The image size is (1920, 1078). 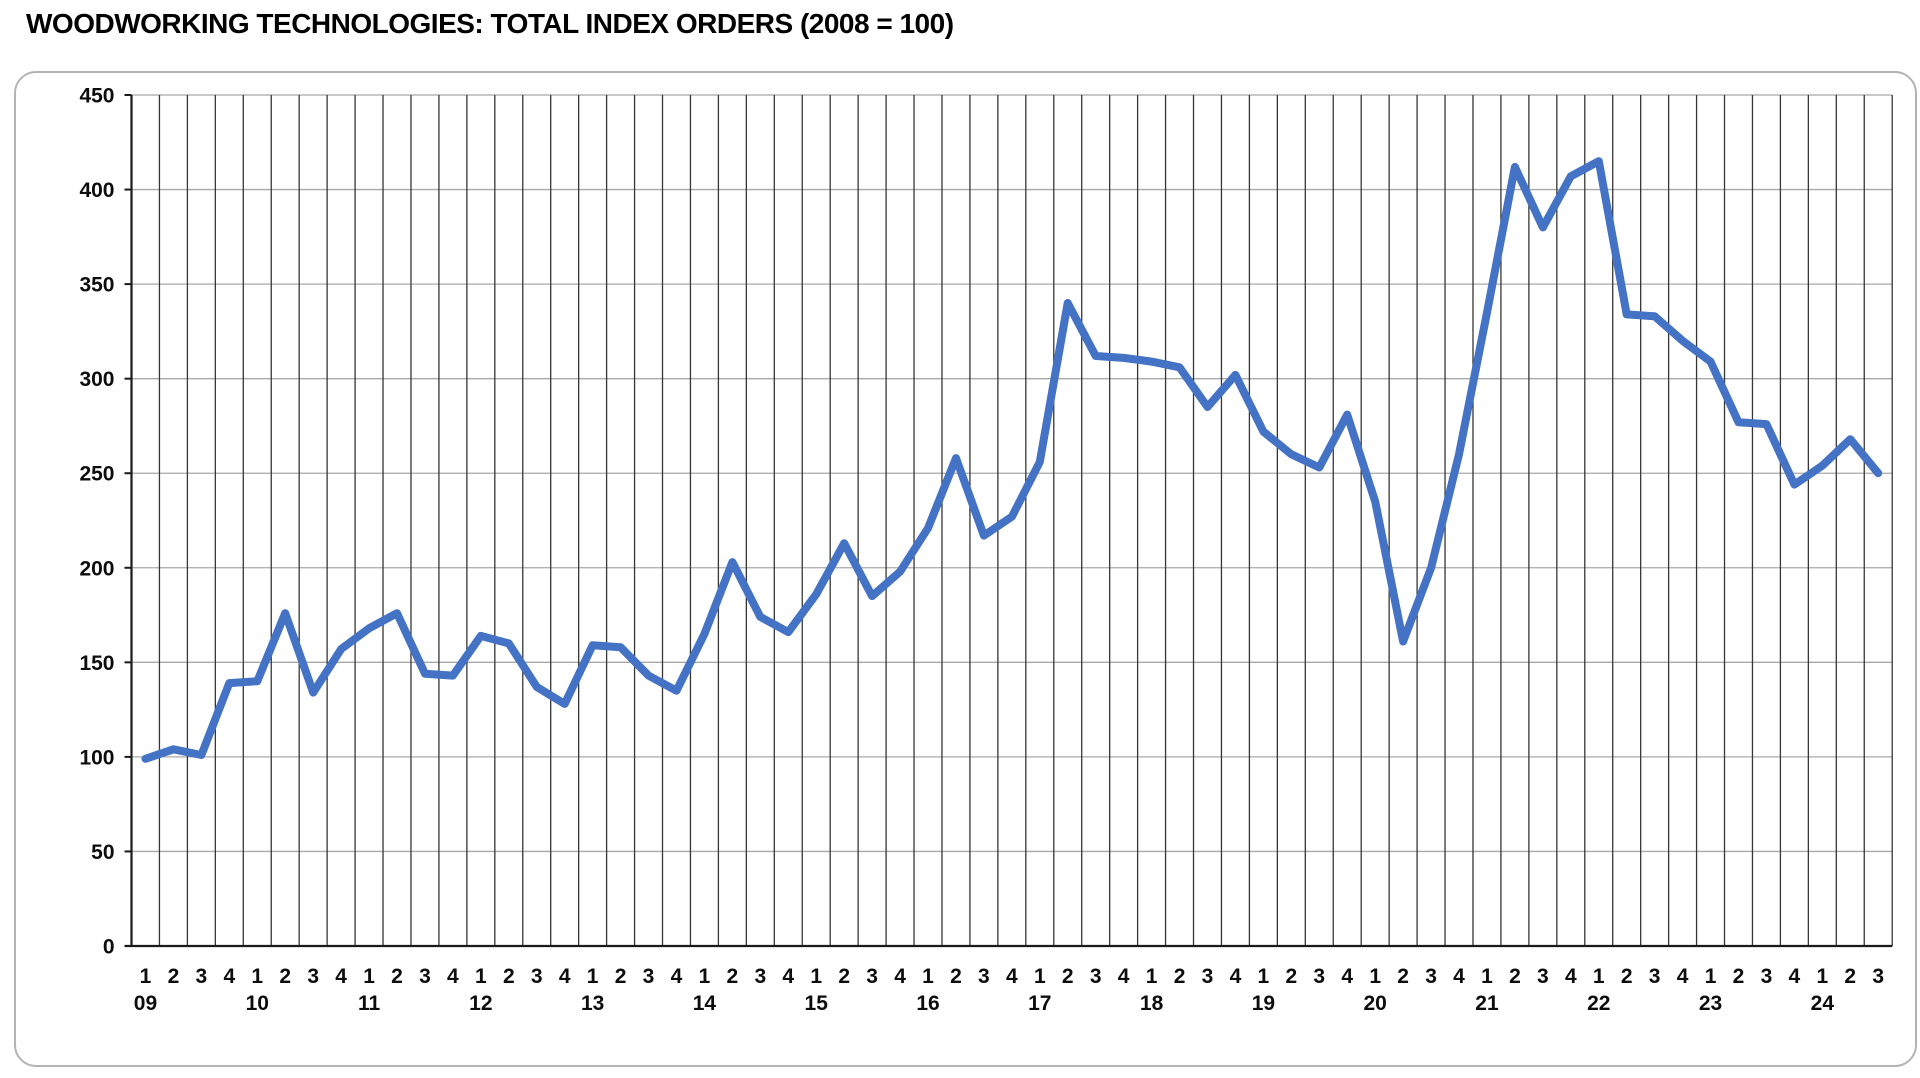 I want to click on y-tick-label: 450, so click(x=96, y=96).